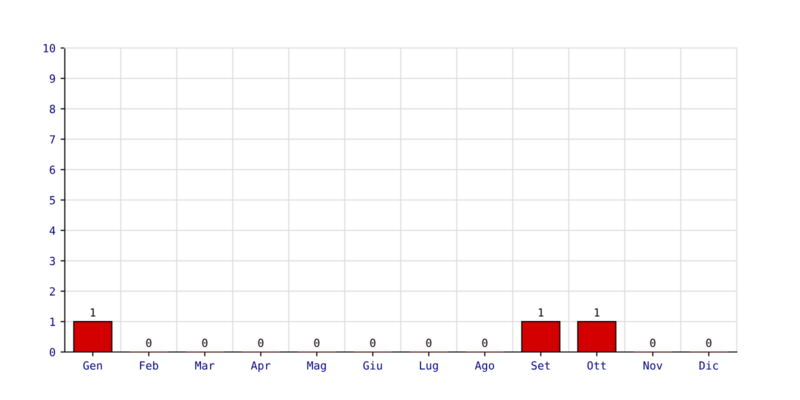 This screenshot has width=800, height=400. What do you see at coordinates (53, 170) in the screenshot?
I see `y-tick-label: 6` at bounding box center [53, 170].